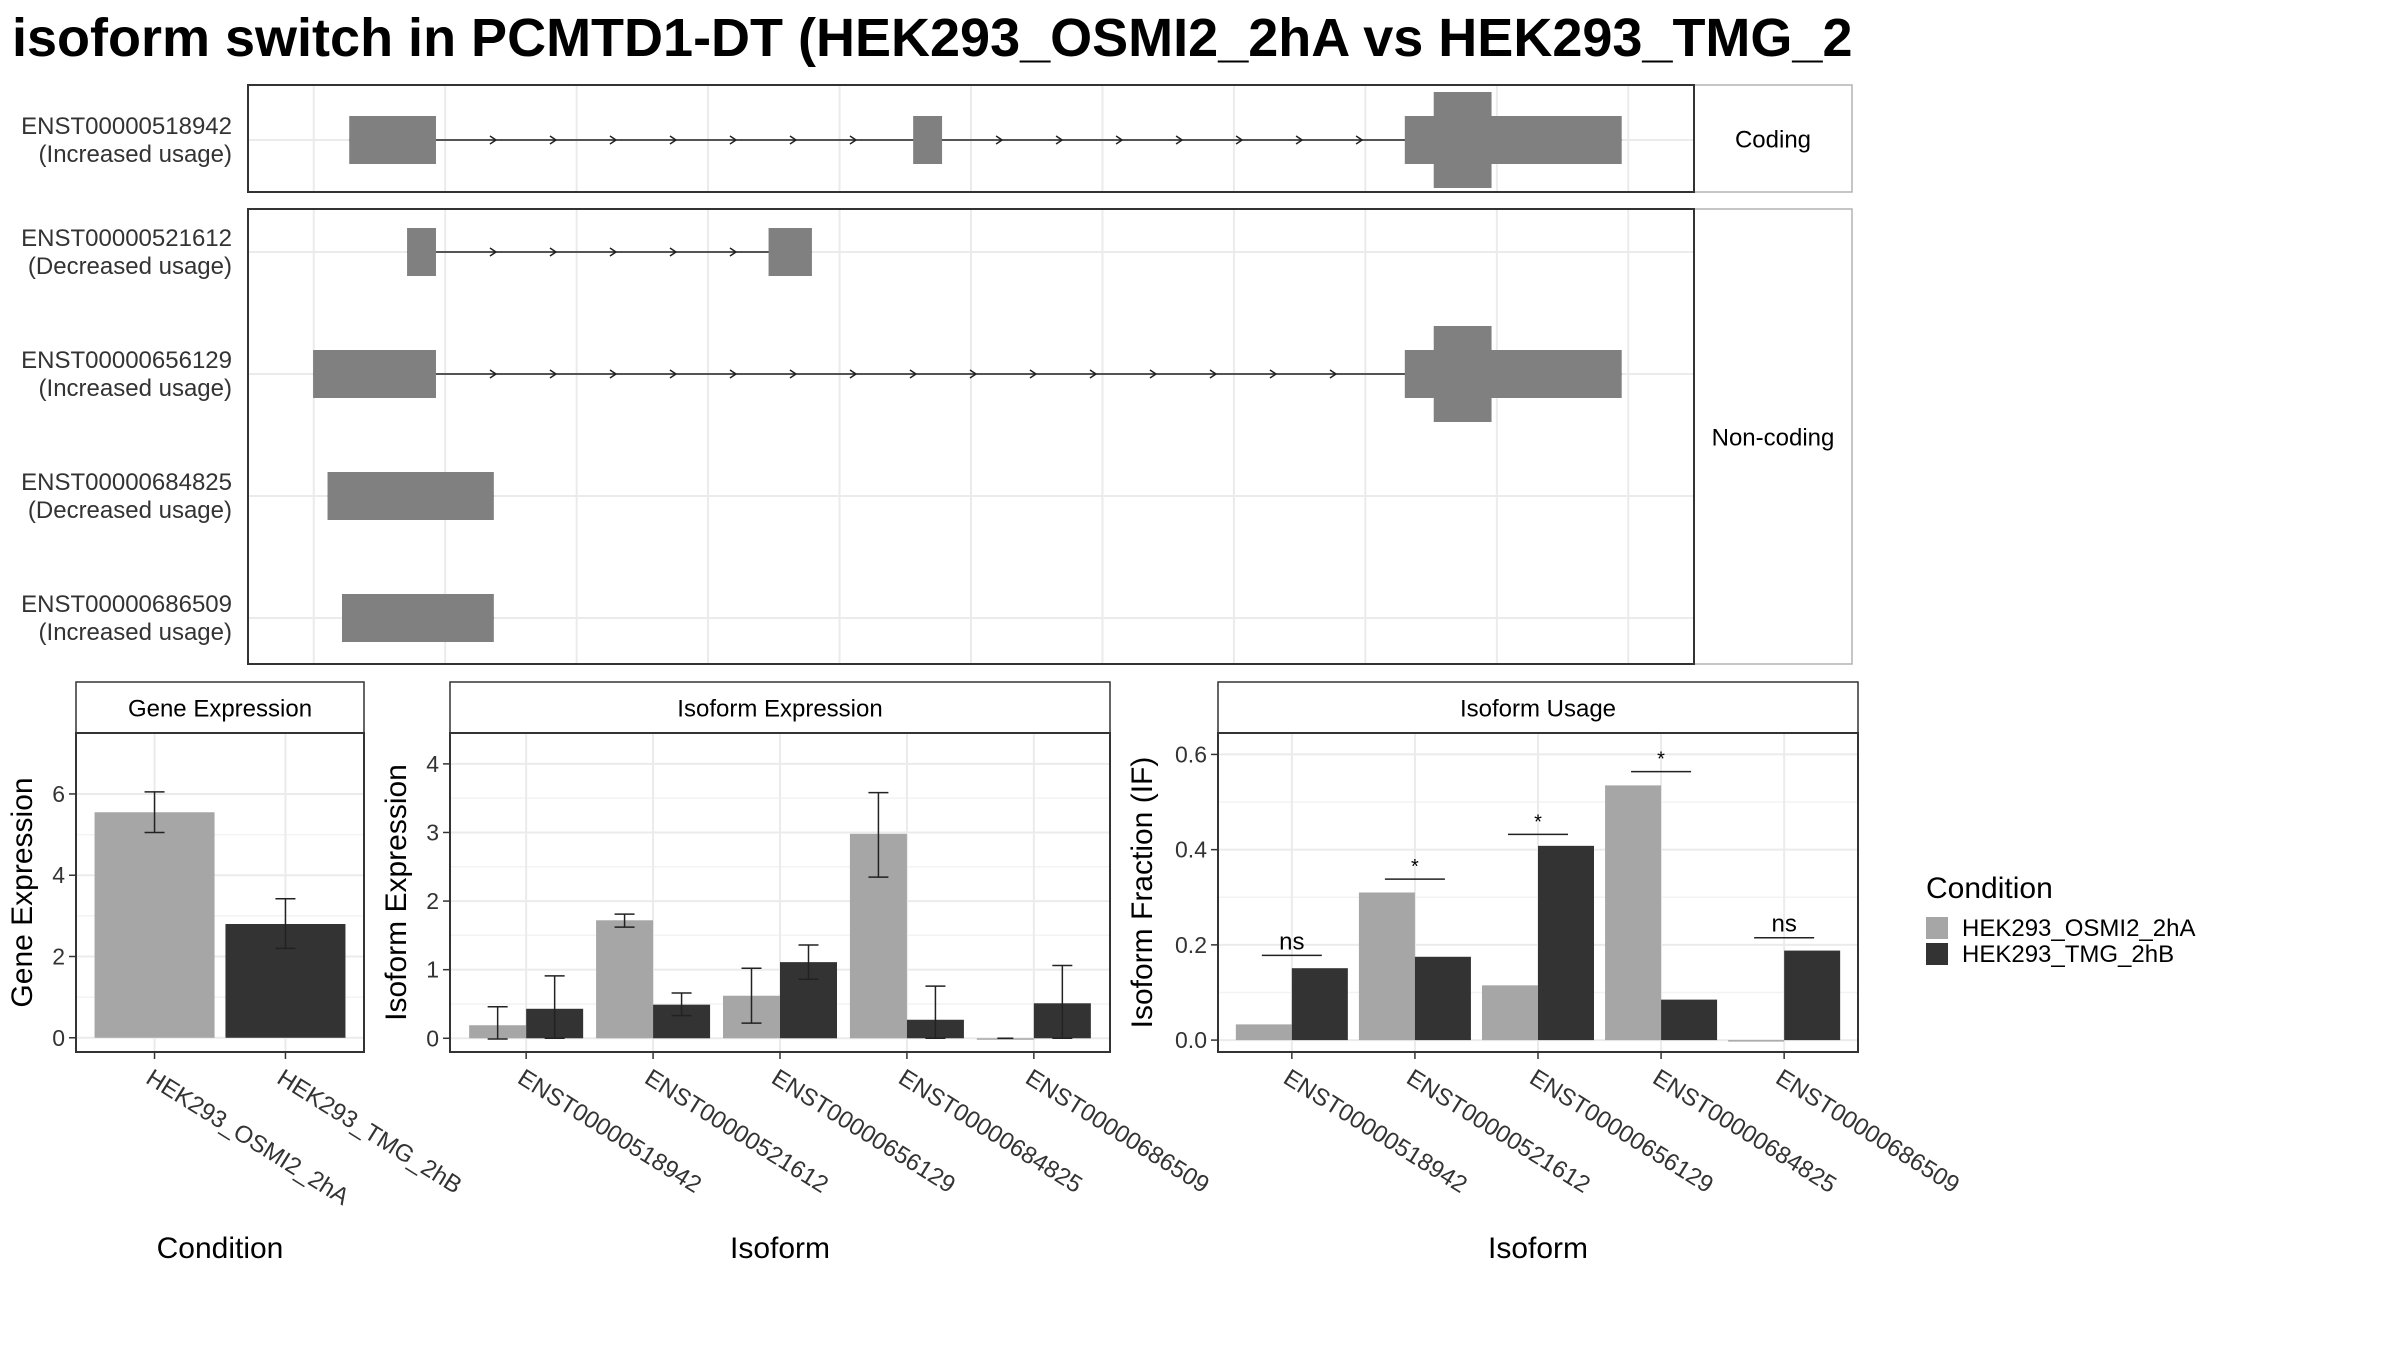 The width and height of the screenshot is (2400, 1350). I want to click on structure-panel-border, so click(971, 138).